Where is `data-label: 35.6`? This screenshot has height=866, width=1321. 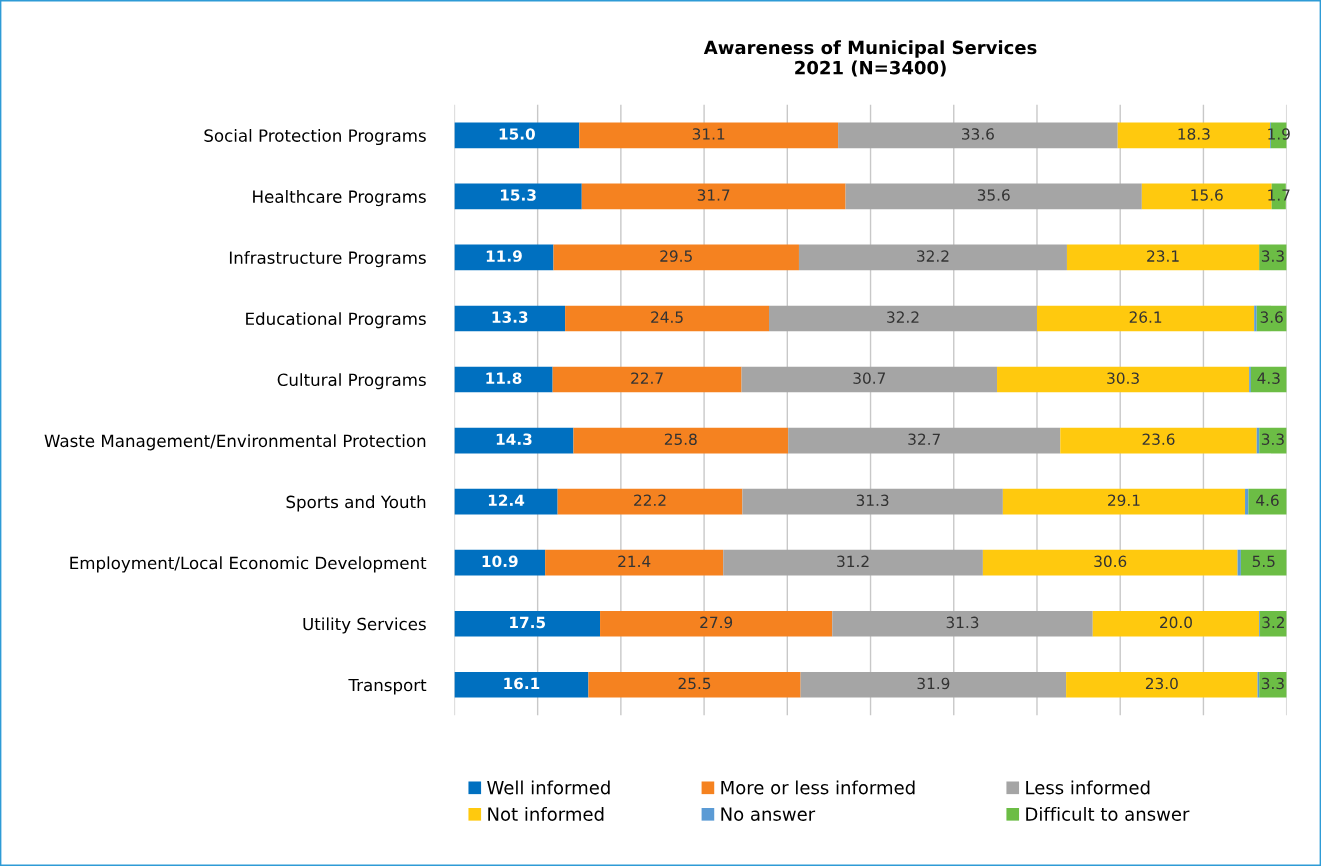 data-label: 35.6 is located at coordinates (993, 195).